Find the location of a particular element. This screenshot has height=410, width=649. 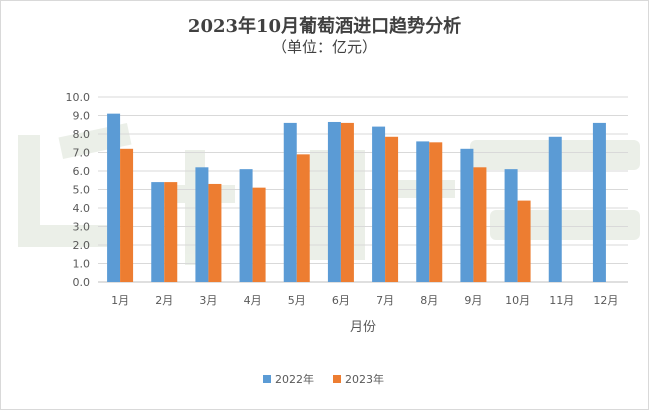

x-tick-label: 11月 is located at coordinates (561, 300).